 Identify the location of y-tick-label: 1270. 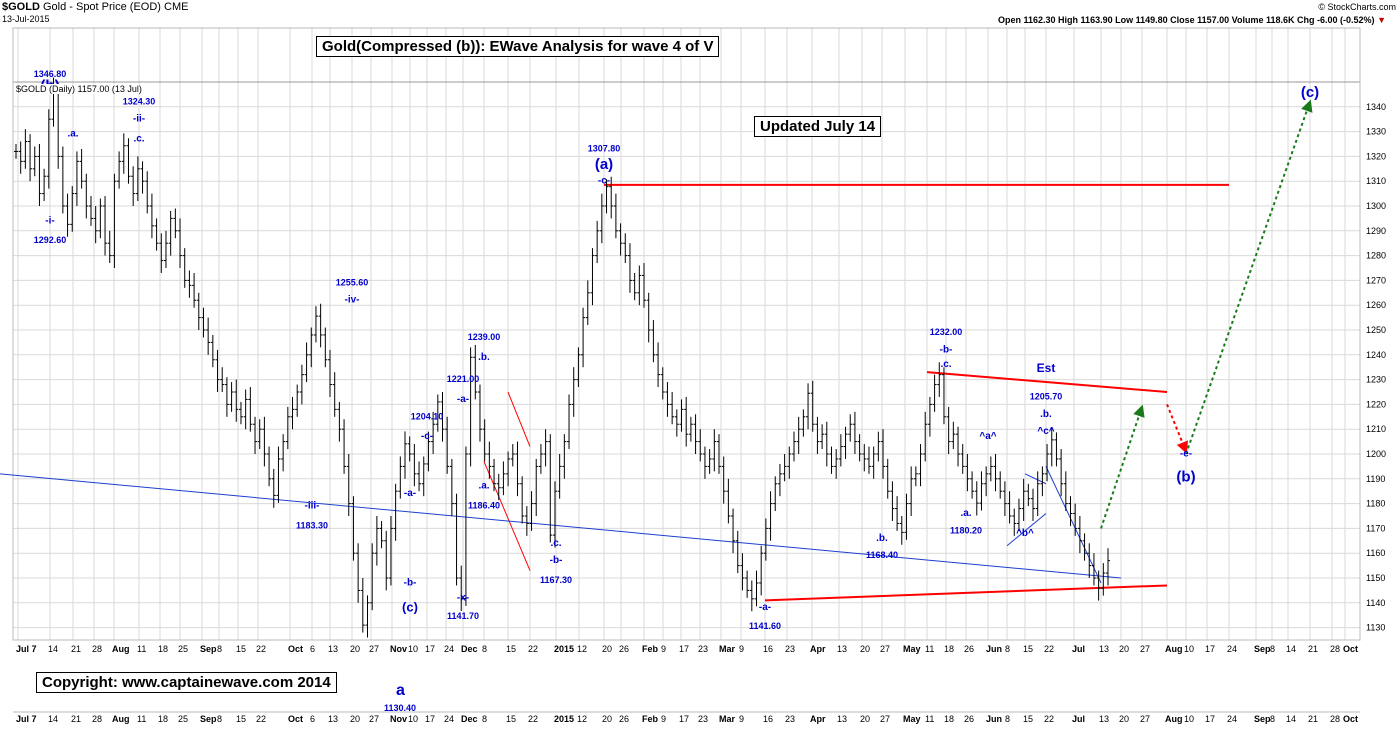
(1376, 280).